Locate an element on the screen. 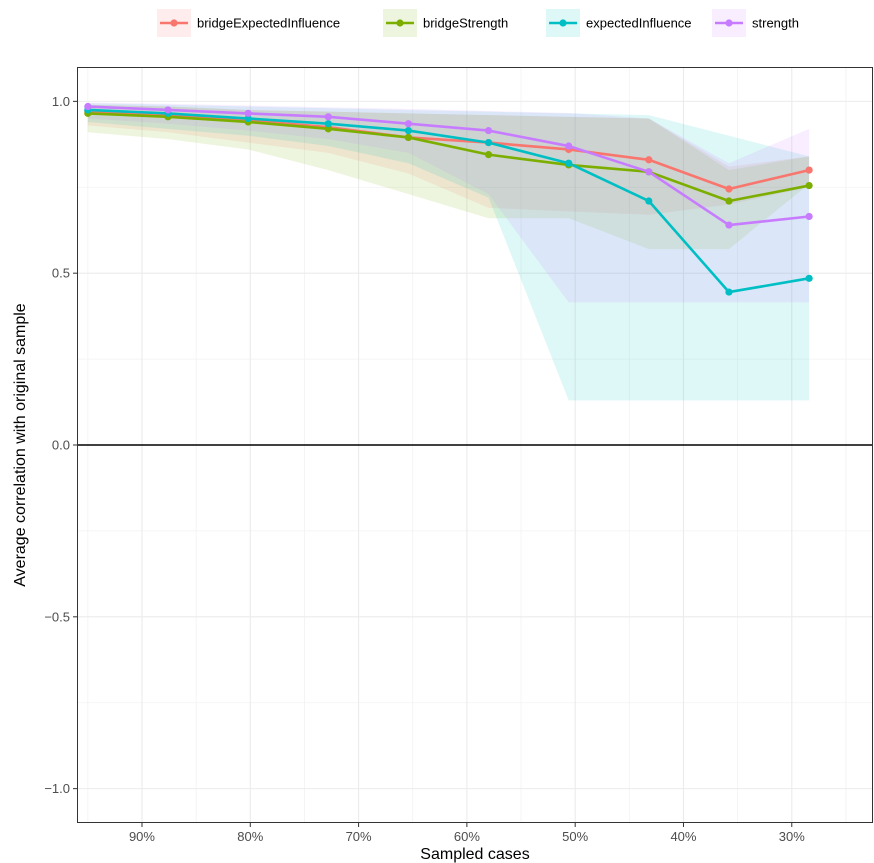  band-bridgeStrength is located at coordinates (448, 177).